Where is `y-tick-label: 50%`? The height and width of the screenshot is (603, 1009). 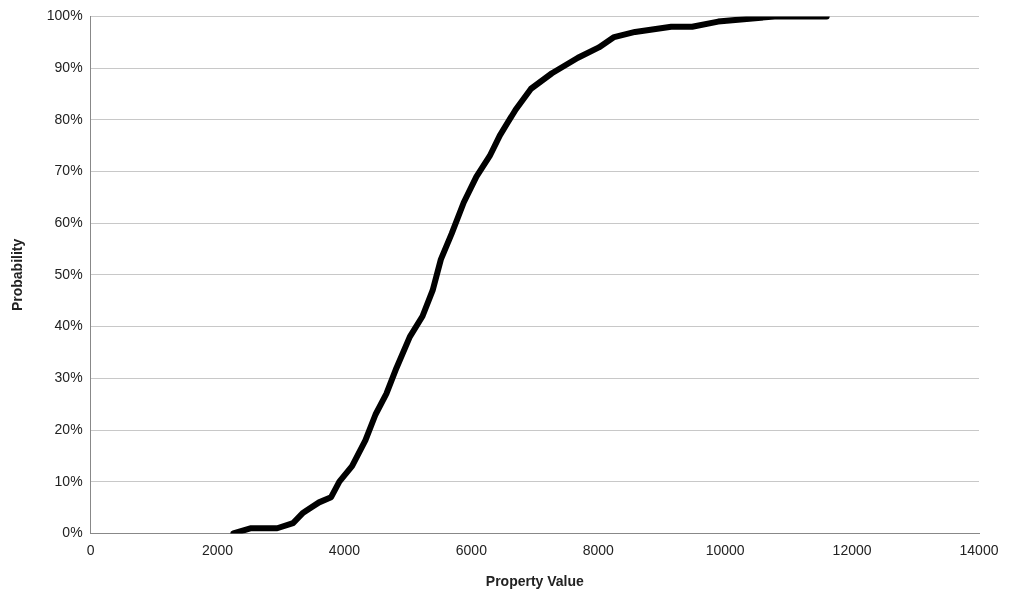 y-tick-label: 50% is located at coordinates (68, 273).